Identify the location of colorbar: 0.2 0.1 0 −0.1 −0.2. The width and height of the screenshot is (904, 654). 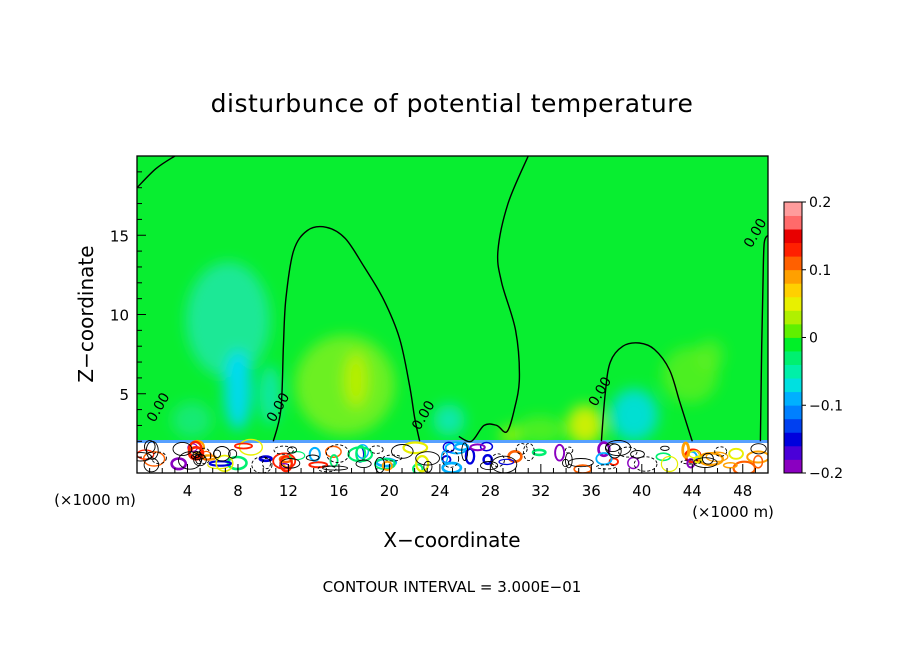
(813, 338).